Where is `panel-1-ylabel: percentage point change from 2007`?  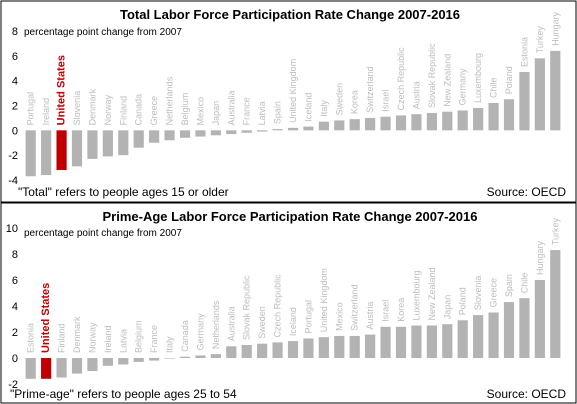
panel-1-ylabel: percentage point change from 2007 is located at coordinates (103, 32).